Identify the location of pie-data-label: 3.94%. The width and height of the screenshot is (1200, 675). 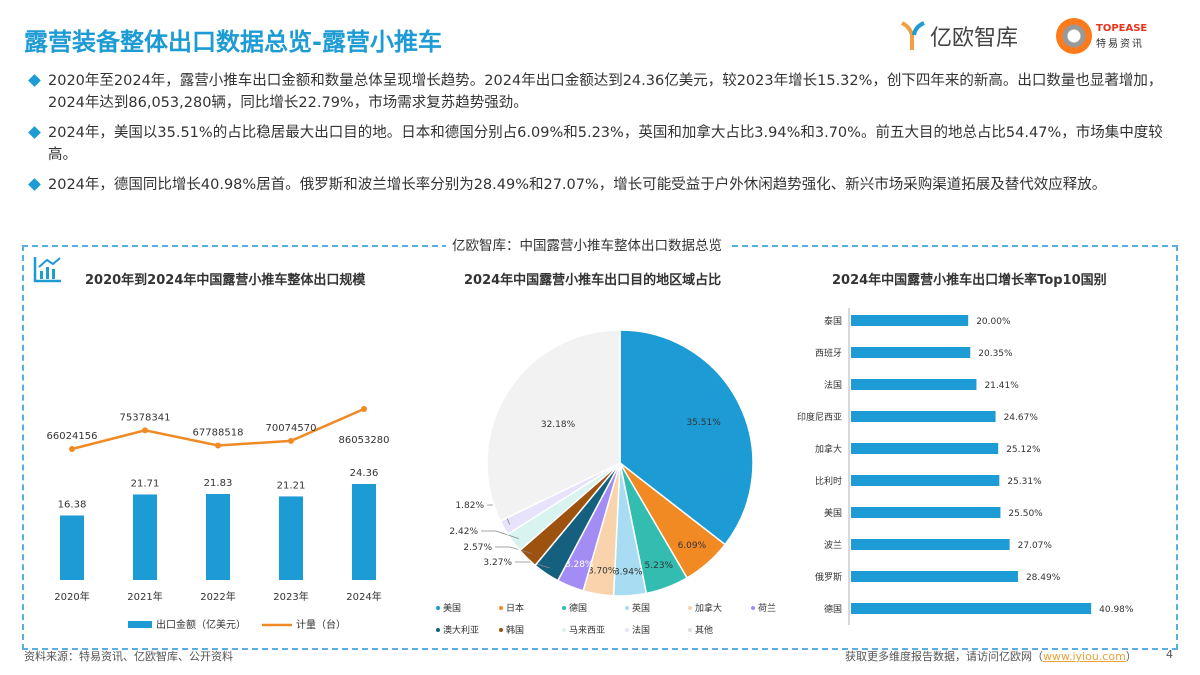
(628, 573).